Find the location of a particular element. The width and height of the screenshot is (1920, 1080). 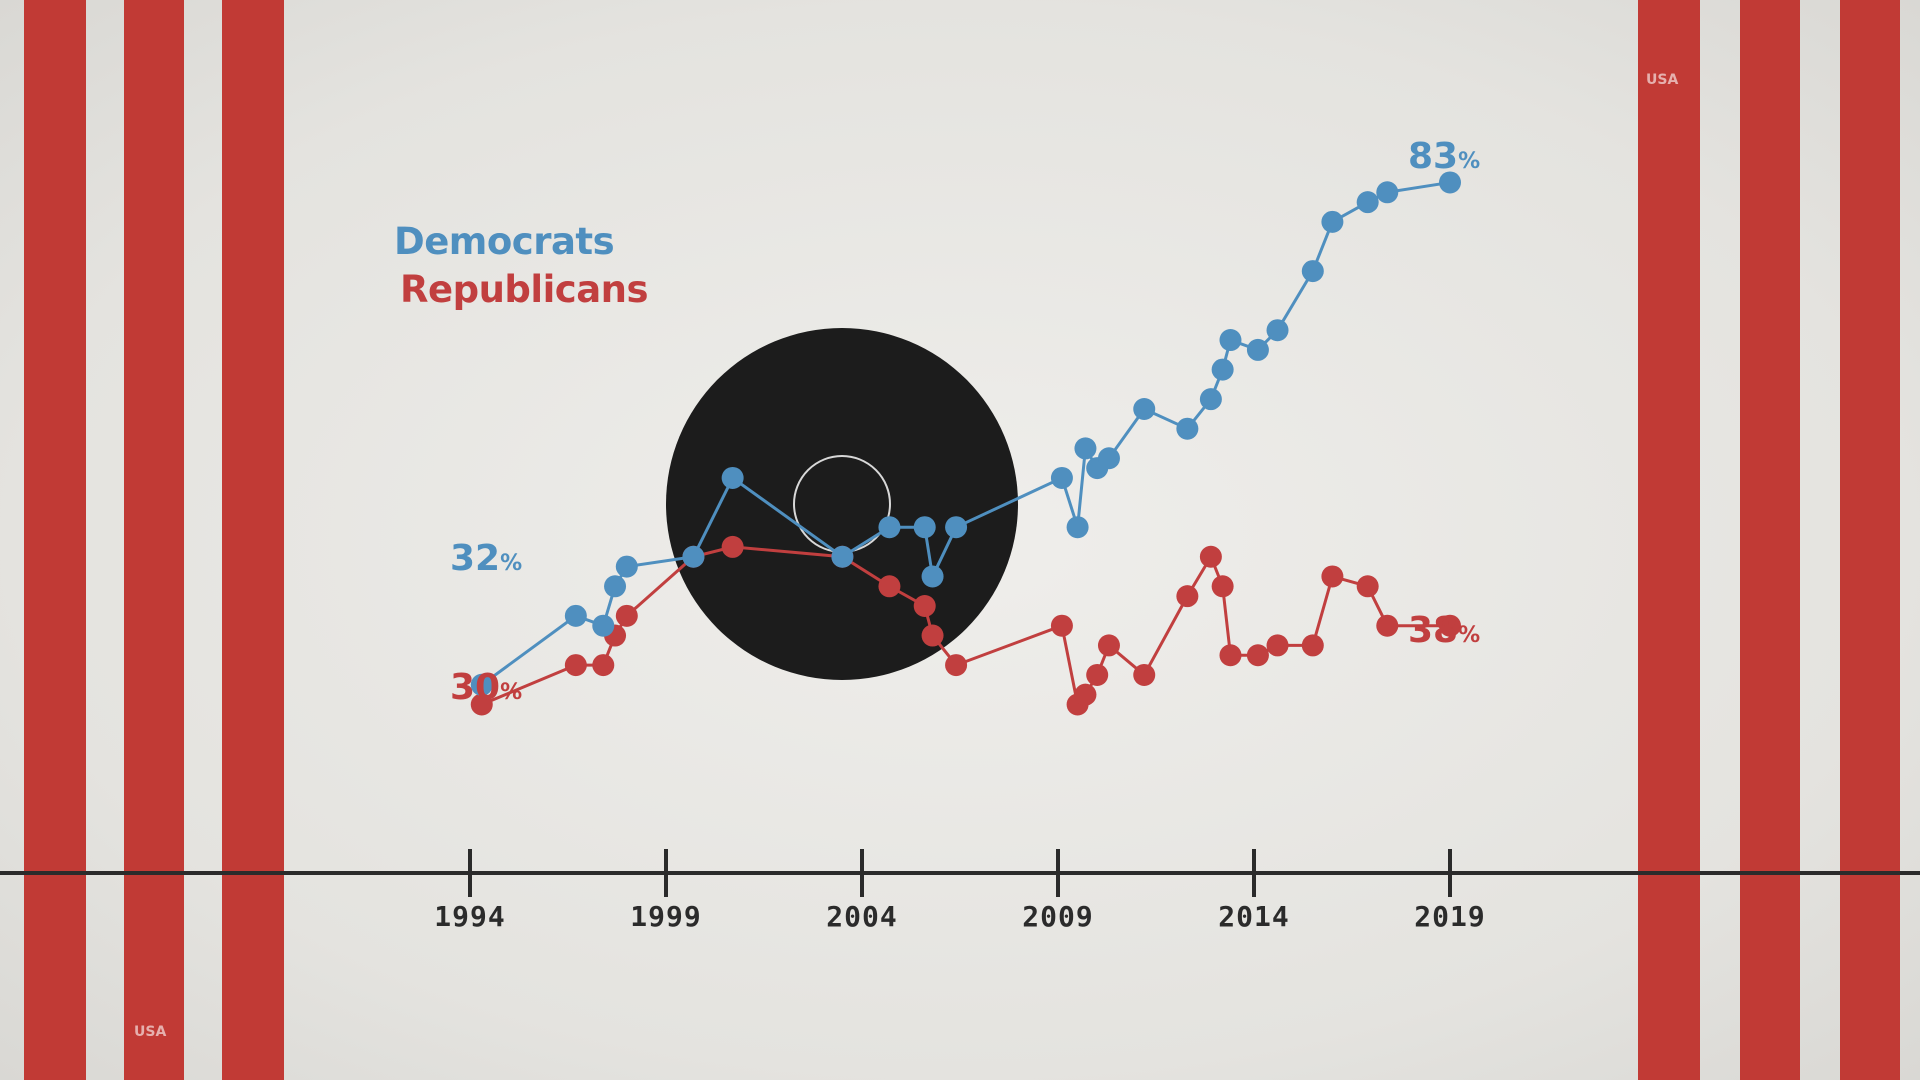

usa-stamp-bottom: USA is located at coordinates (150, 1032).